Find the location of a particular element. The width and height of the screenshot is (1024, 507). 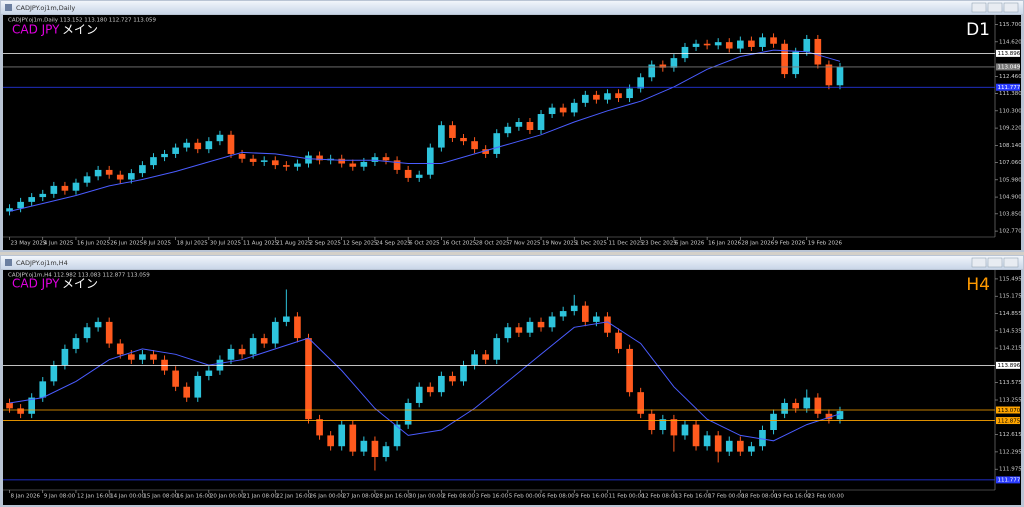

y-tick-label: 109.220 is located at coordinates (1010, 129).